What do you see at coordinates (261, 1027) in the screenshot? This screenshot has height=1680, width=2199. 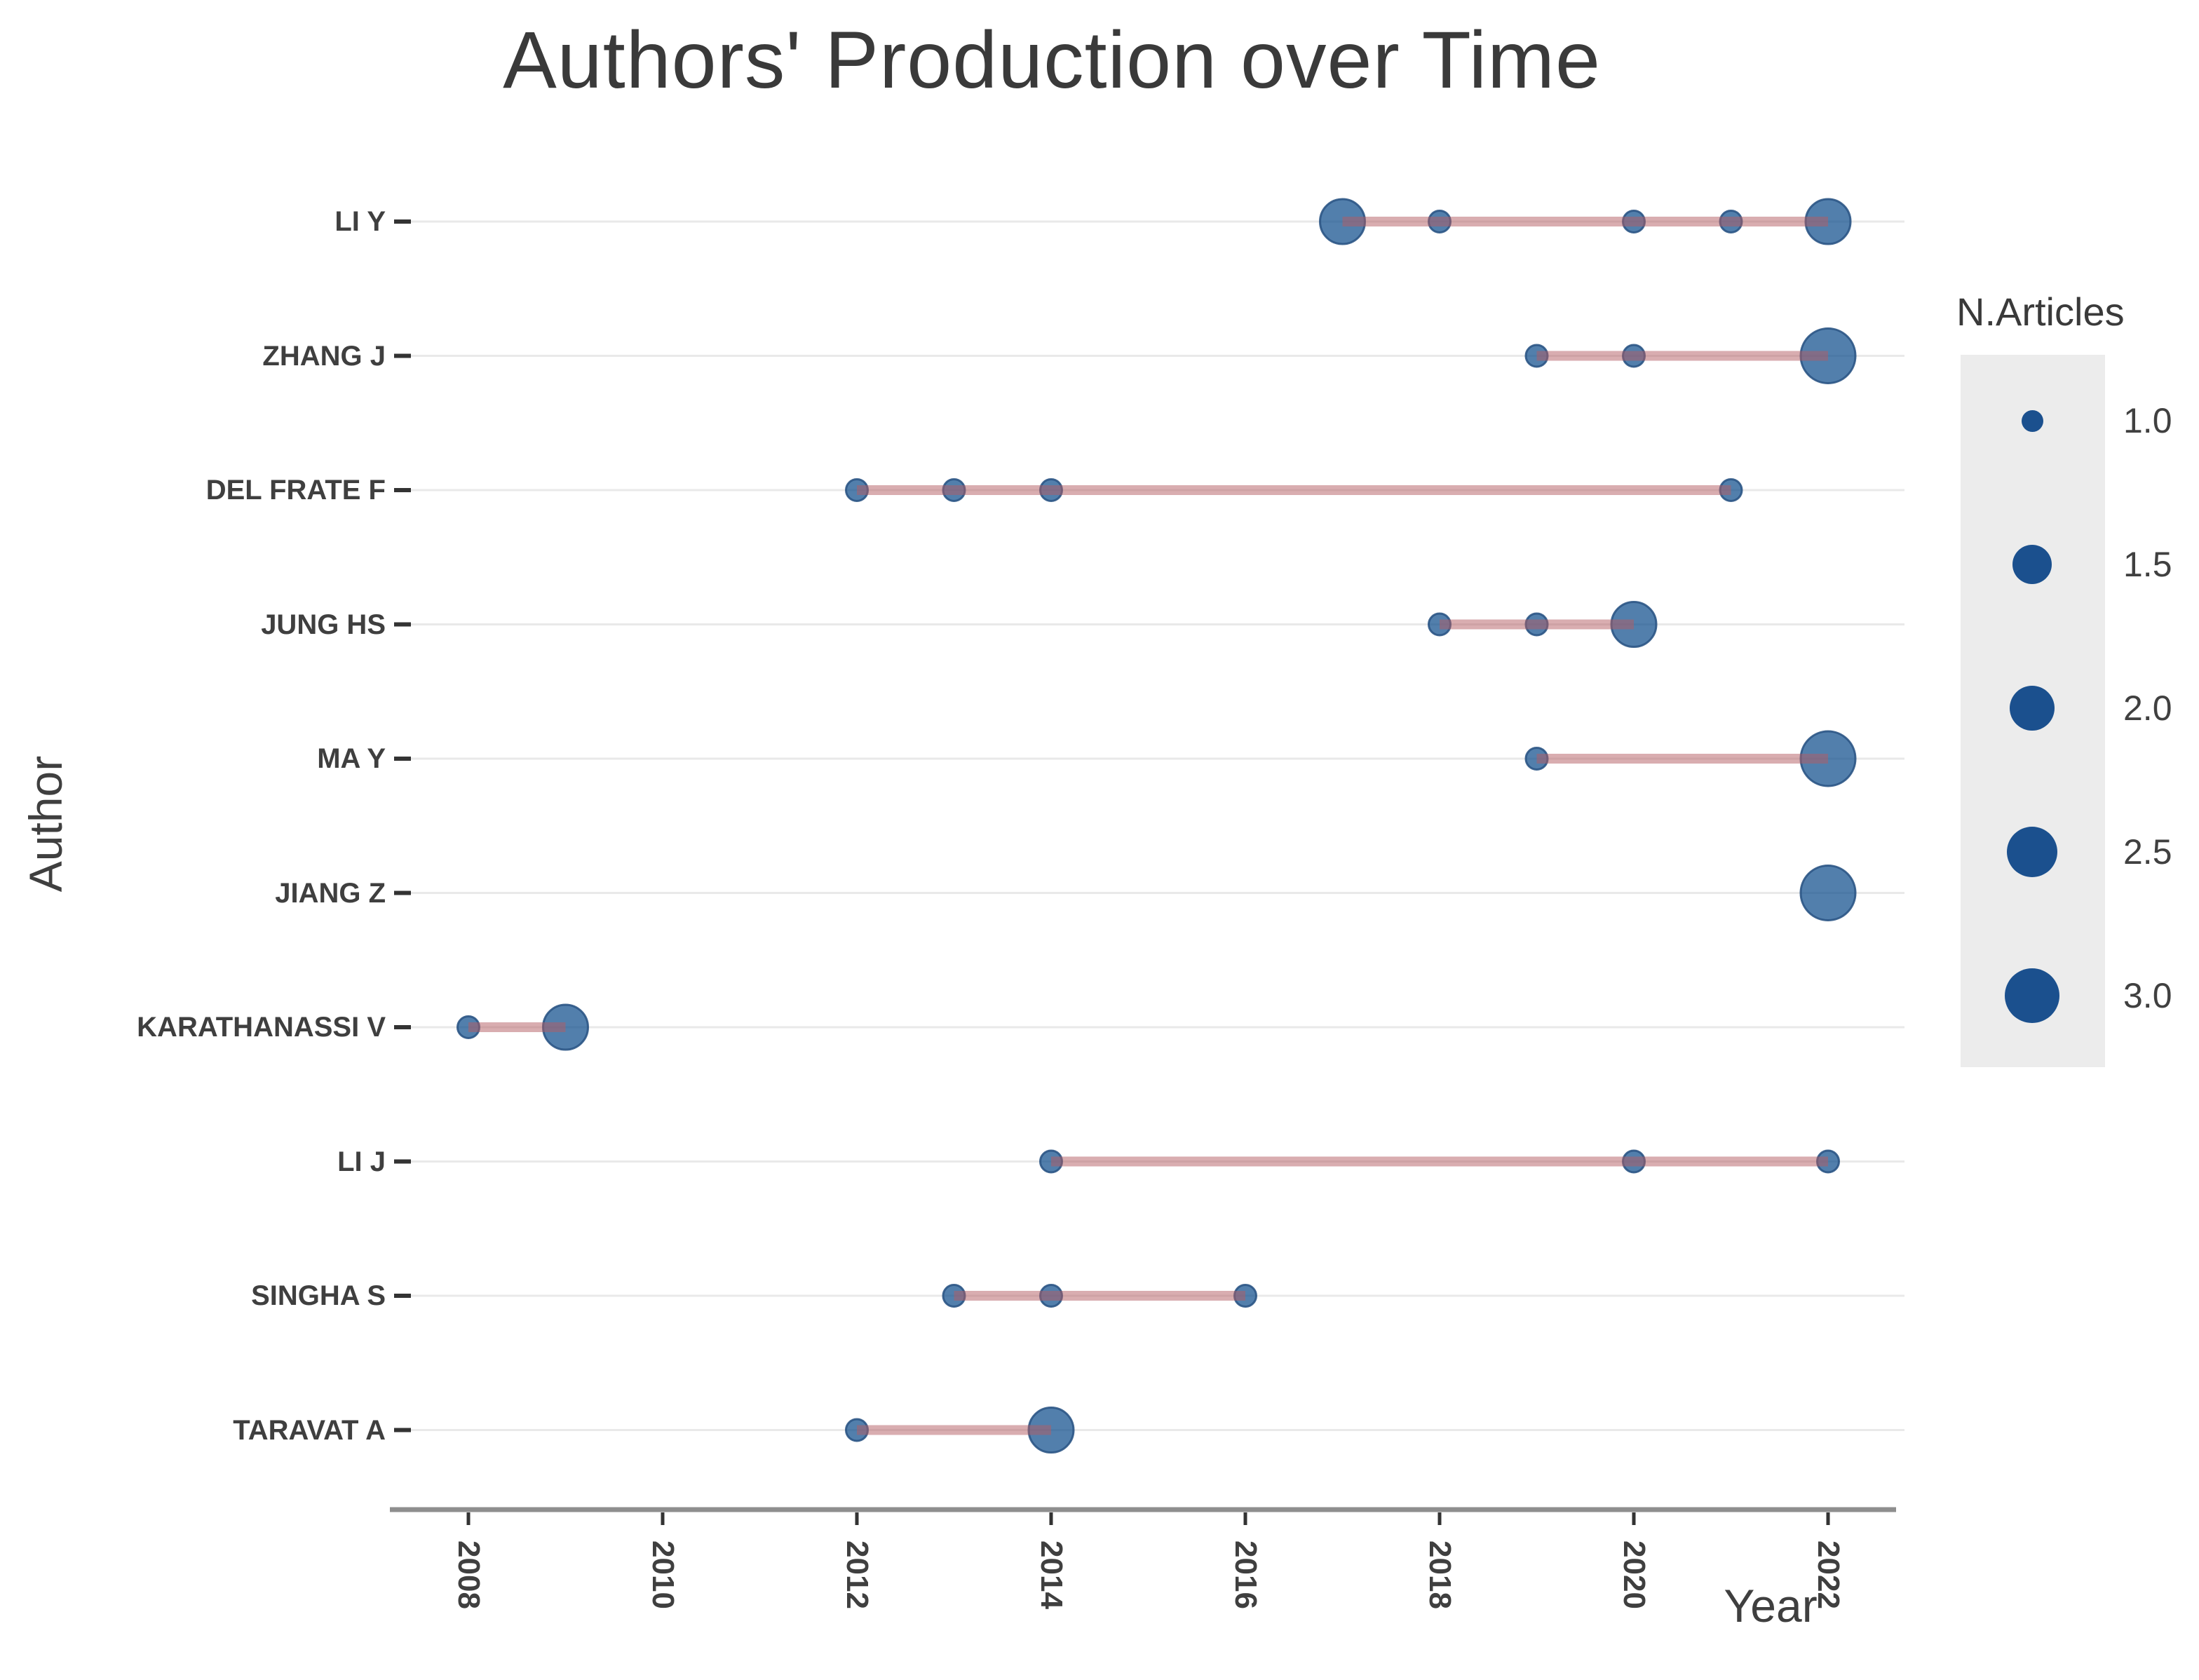 I see `author-label: KARATHANASSI V` at bounding box center [261, 1027].